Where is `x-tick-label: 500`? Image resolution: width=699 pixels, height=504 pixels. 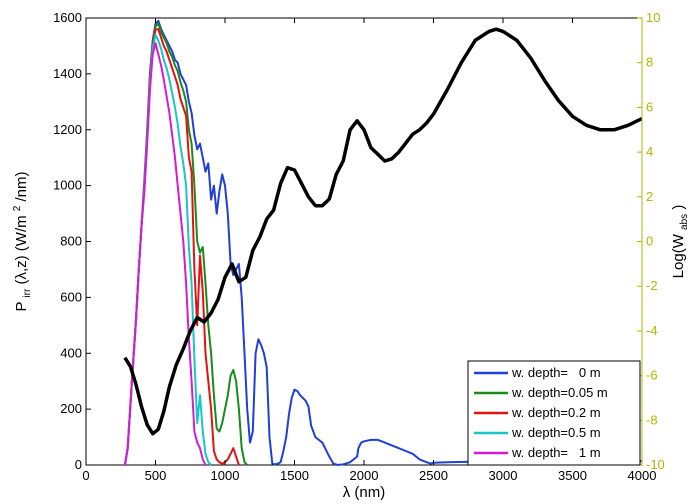
x-tick-label: 500 is located at coordinates (156, 475).